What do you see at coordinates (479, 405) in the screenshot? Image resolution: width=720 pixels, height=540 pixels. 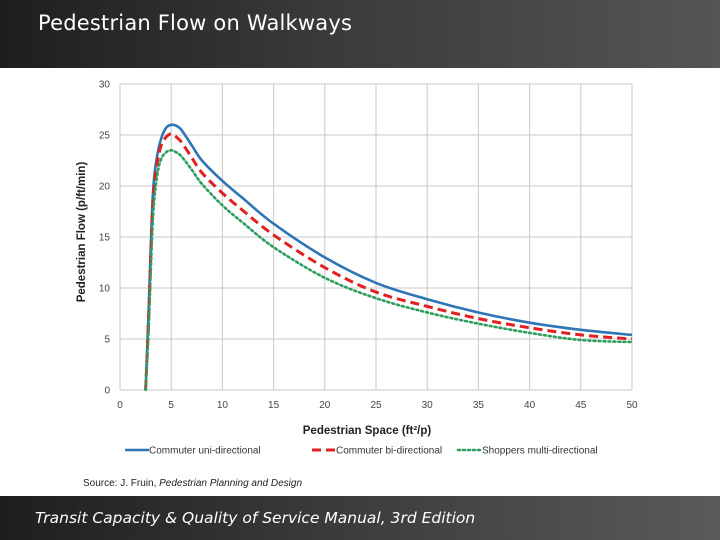 I see `x-tick-label-35: 35` at bounding box center [479, 405].